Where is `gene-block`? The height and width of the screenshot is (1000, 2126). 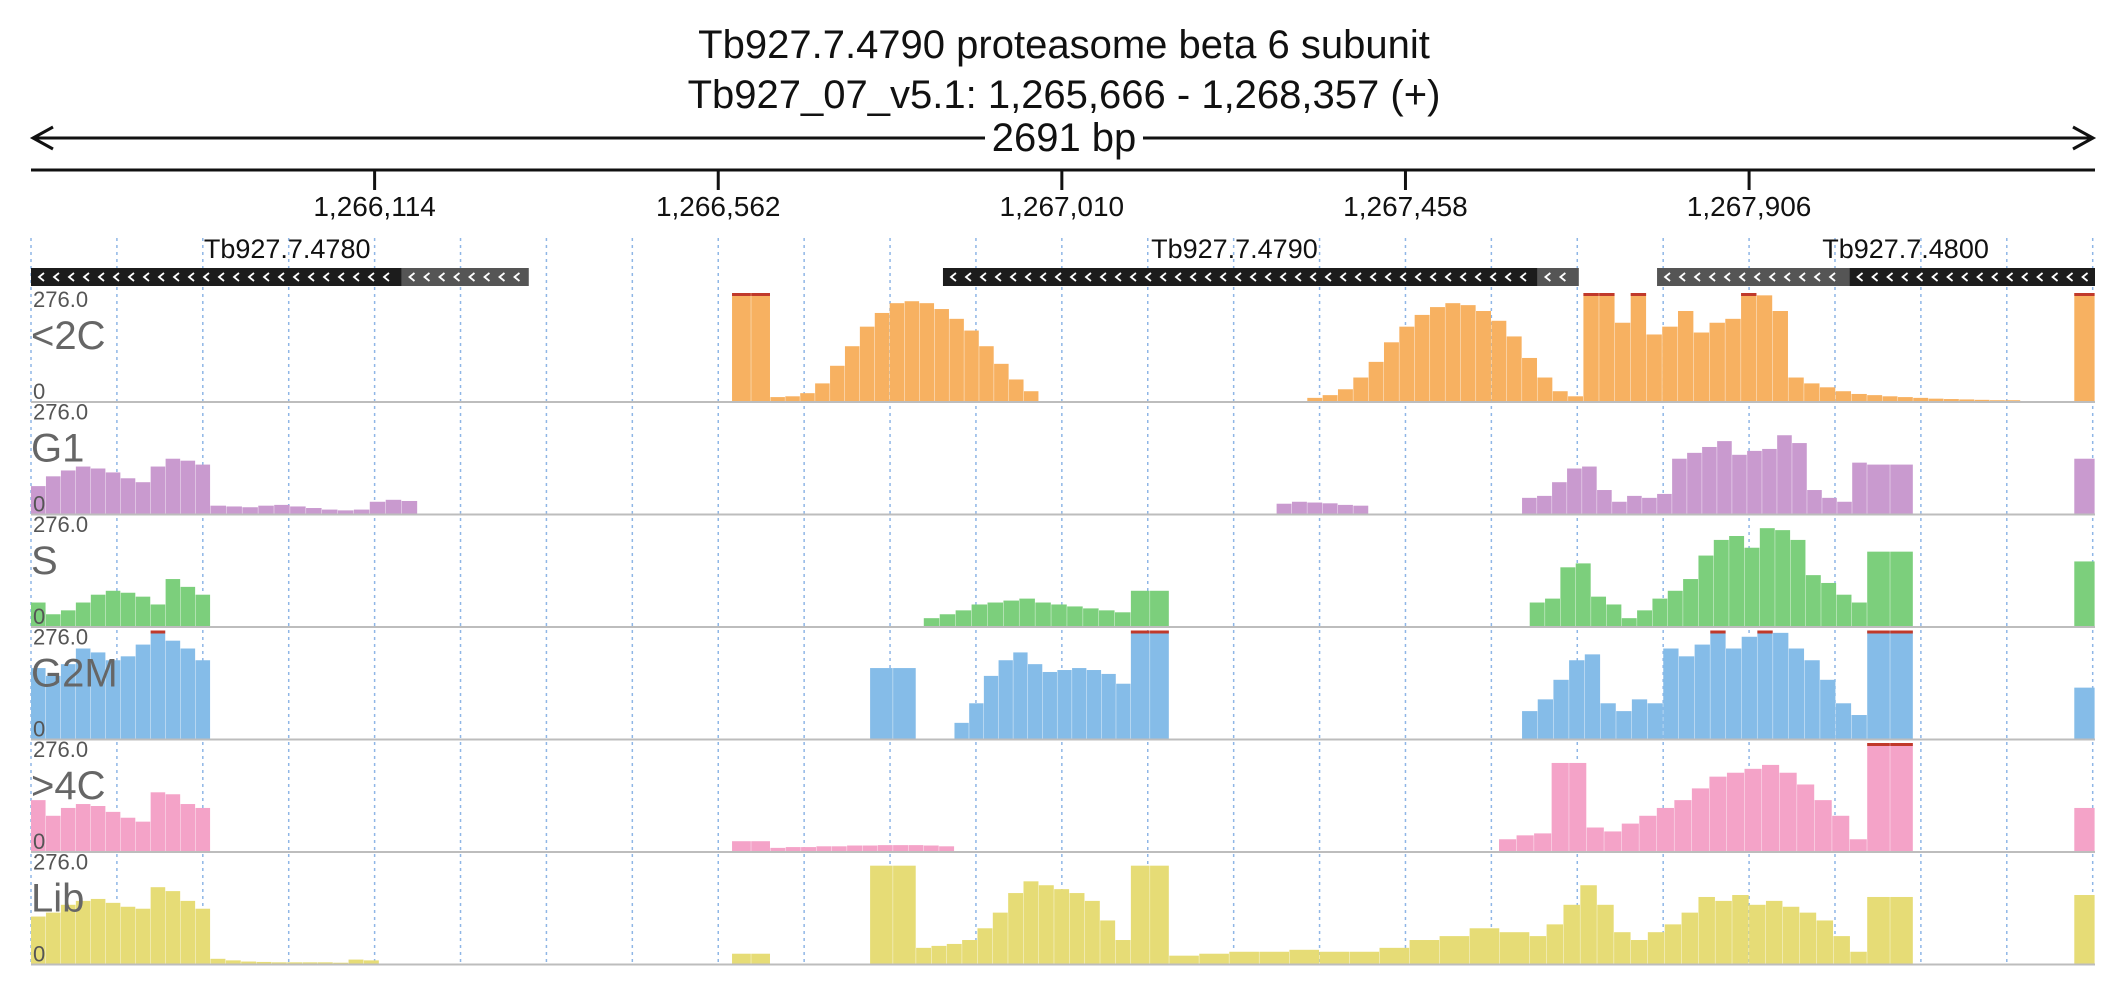 gene-block is located at coordinates (1558, 277).